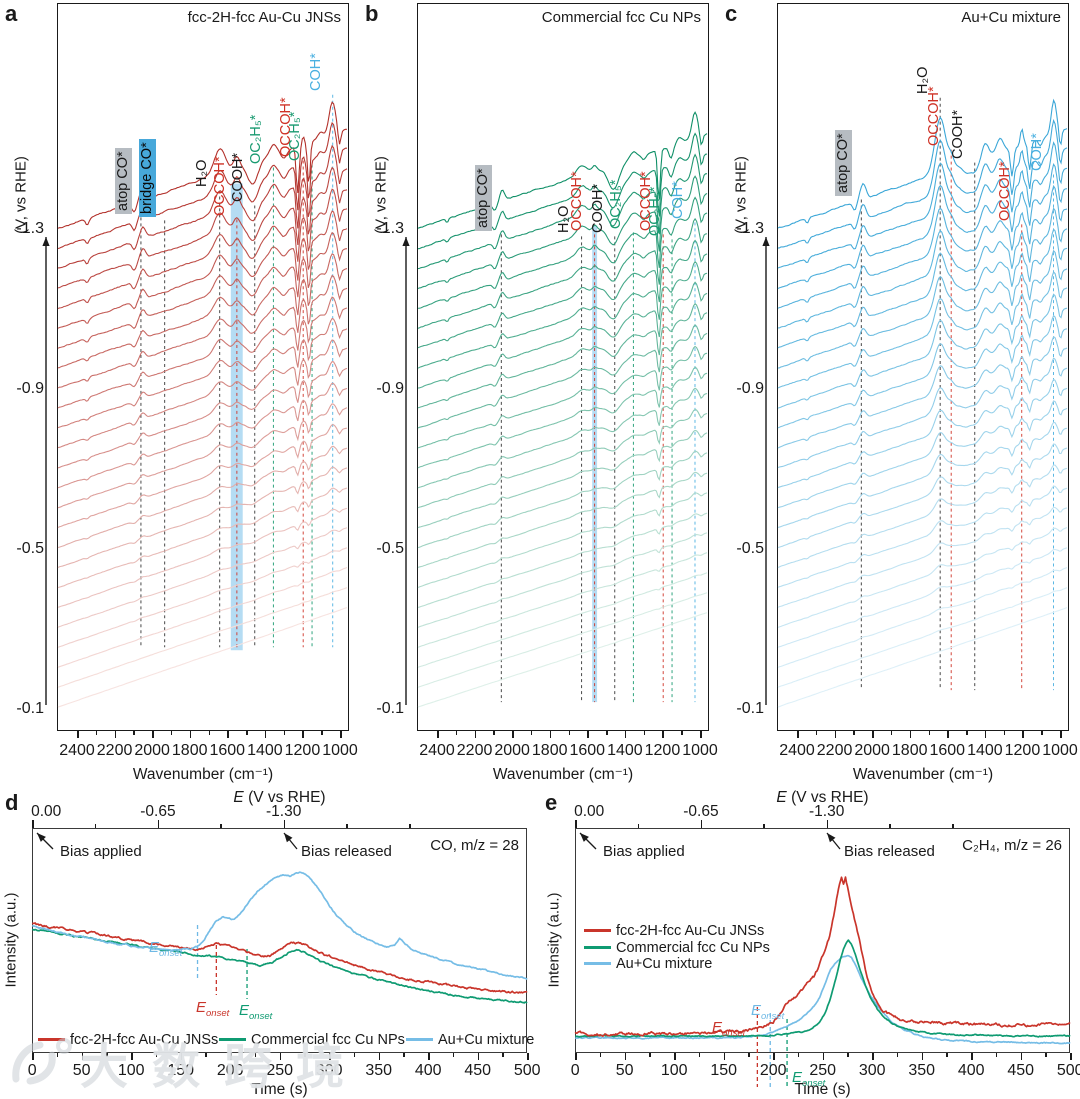 Image resolution: width=1080 pixels, height=1099 pixels. What do you see at coordinates (729, 1029) in the screenshot?
I see `E-onset-label-e-0: Eonset` at bounding box center [729, 1029].